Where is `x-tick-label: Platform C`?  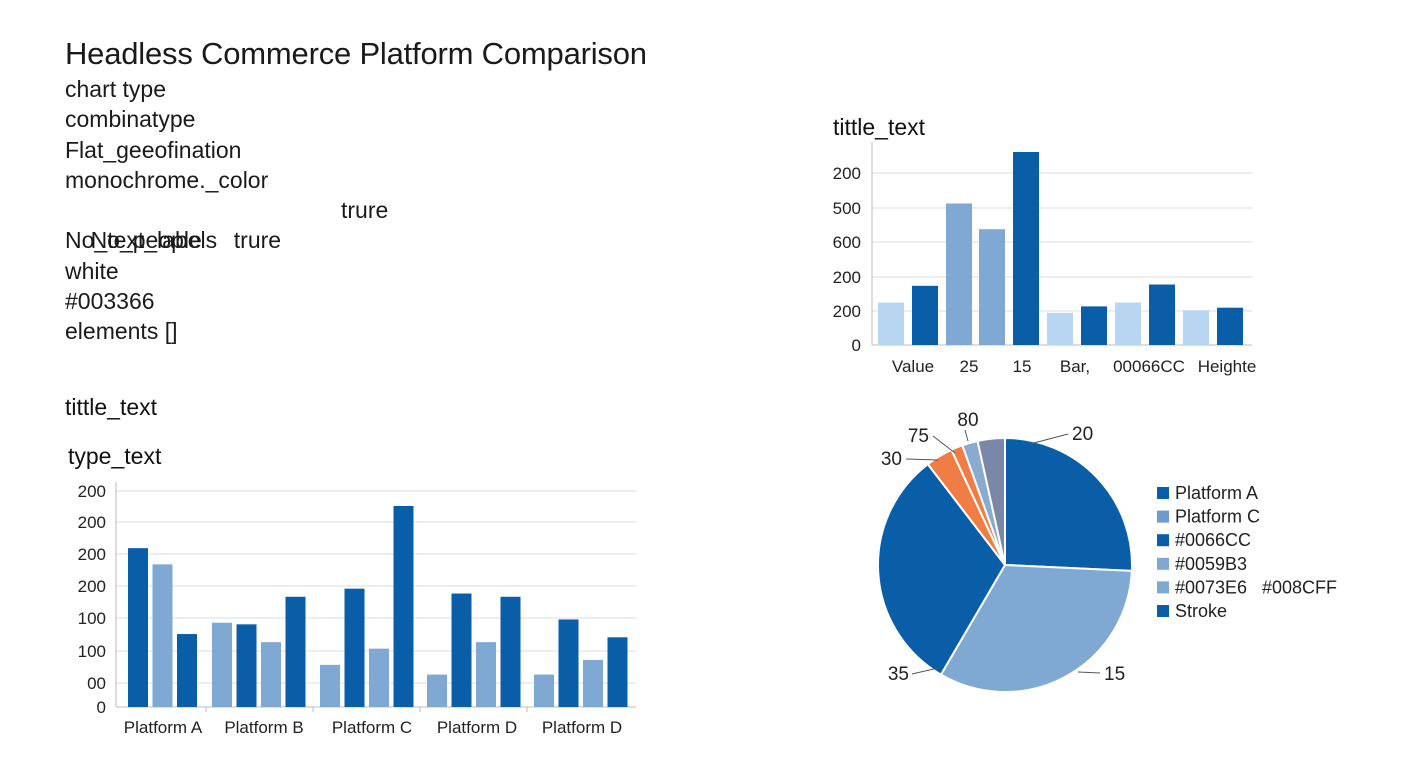 x-tick-label: Platform C is located at coordinates (372, 727).